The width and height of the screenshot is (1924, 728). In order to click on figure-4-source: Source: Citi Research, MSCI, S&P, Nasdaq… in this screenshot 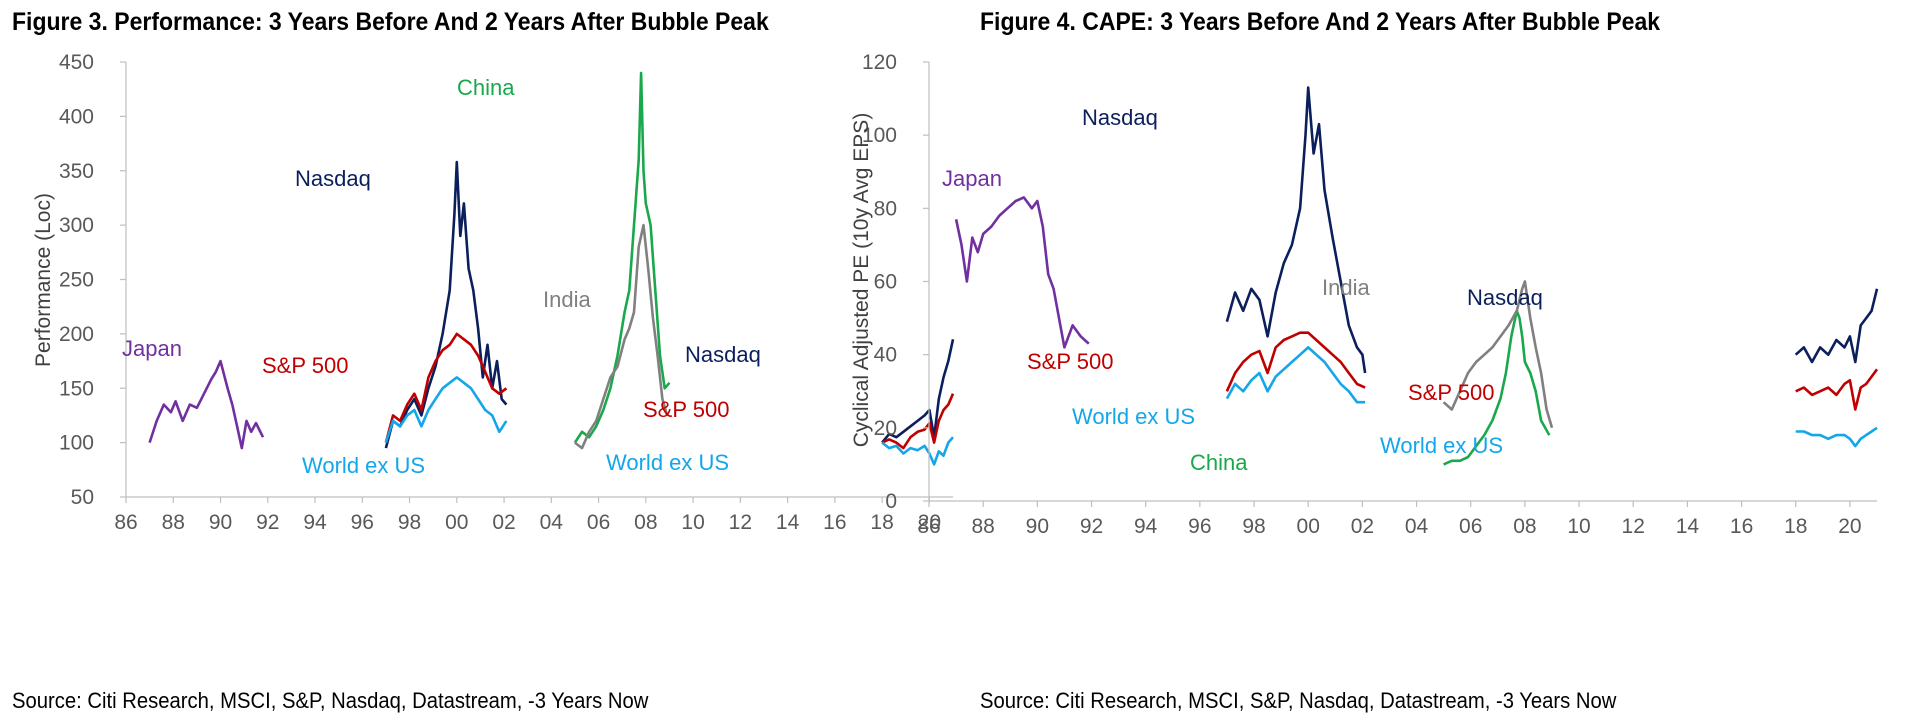, I will do `click(1298, 700)`.